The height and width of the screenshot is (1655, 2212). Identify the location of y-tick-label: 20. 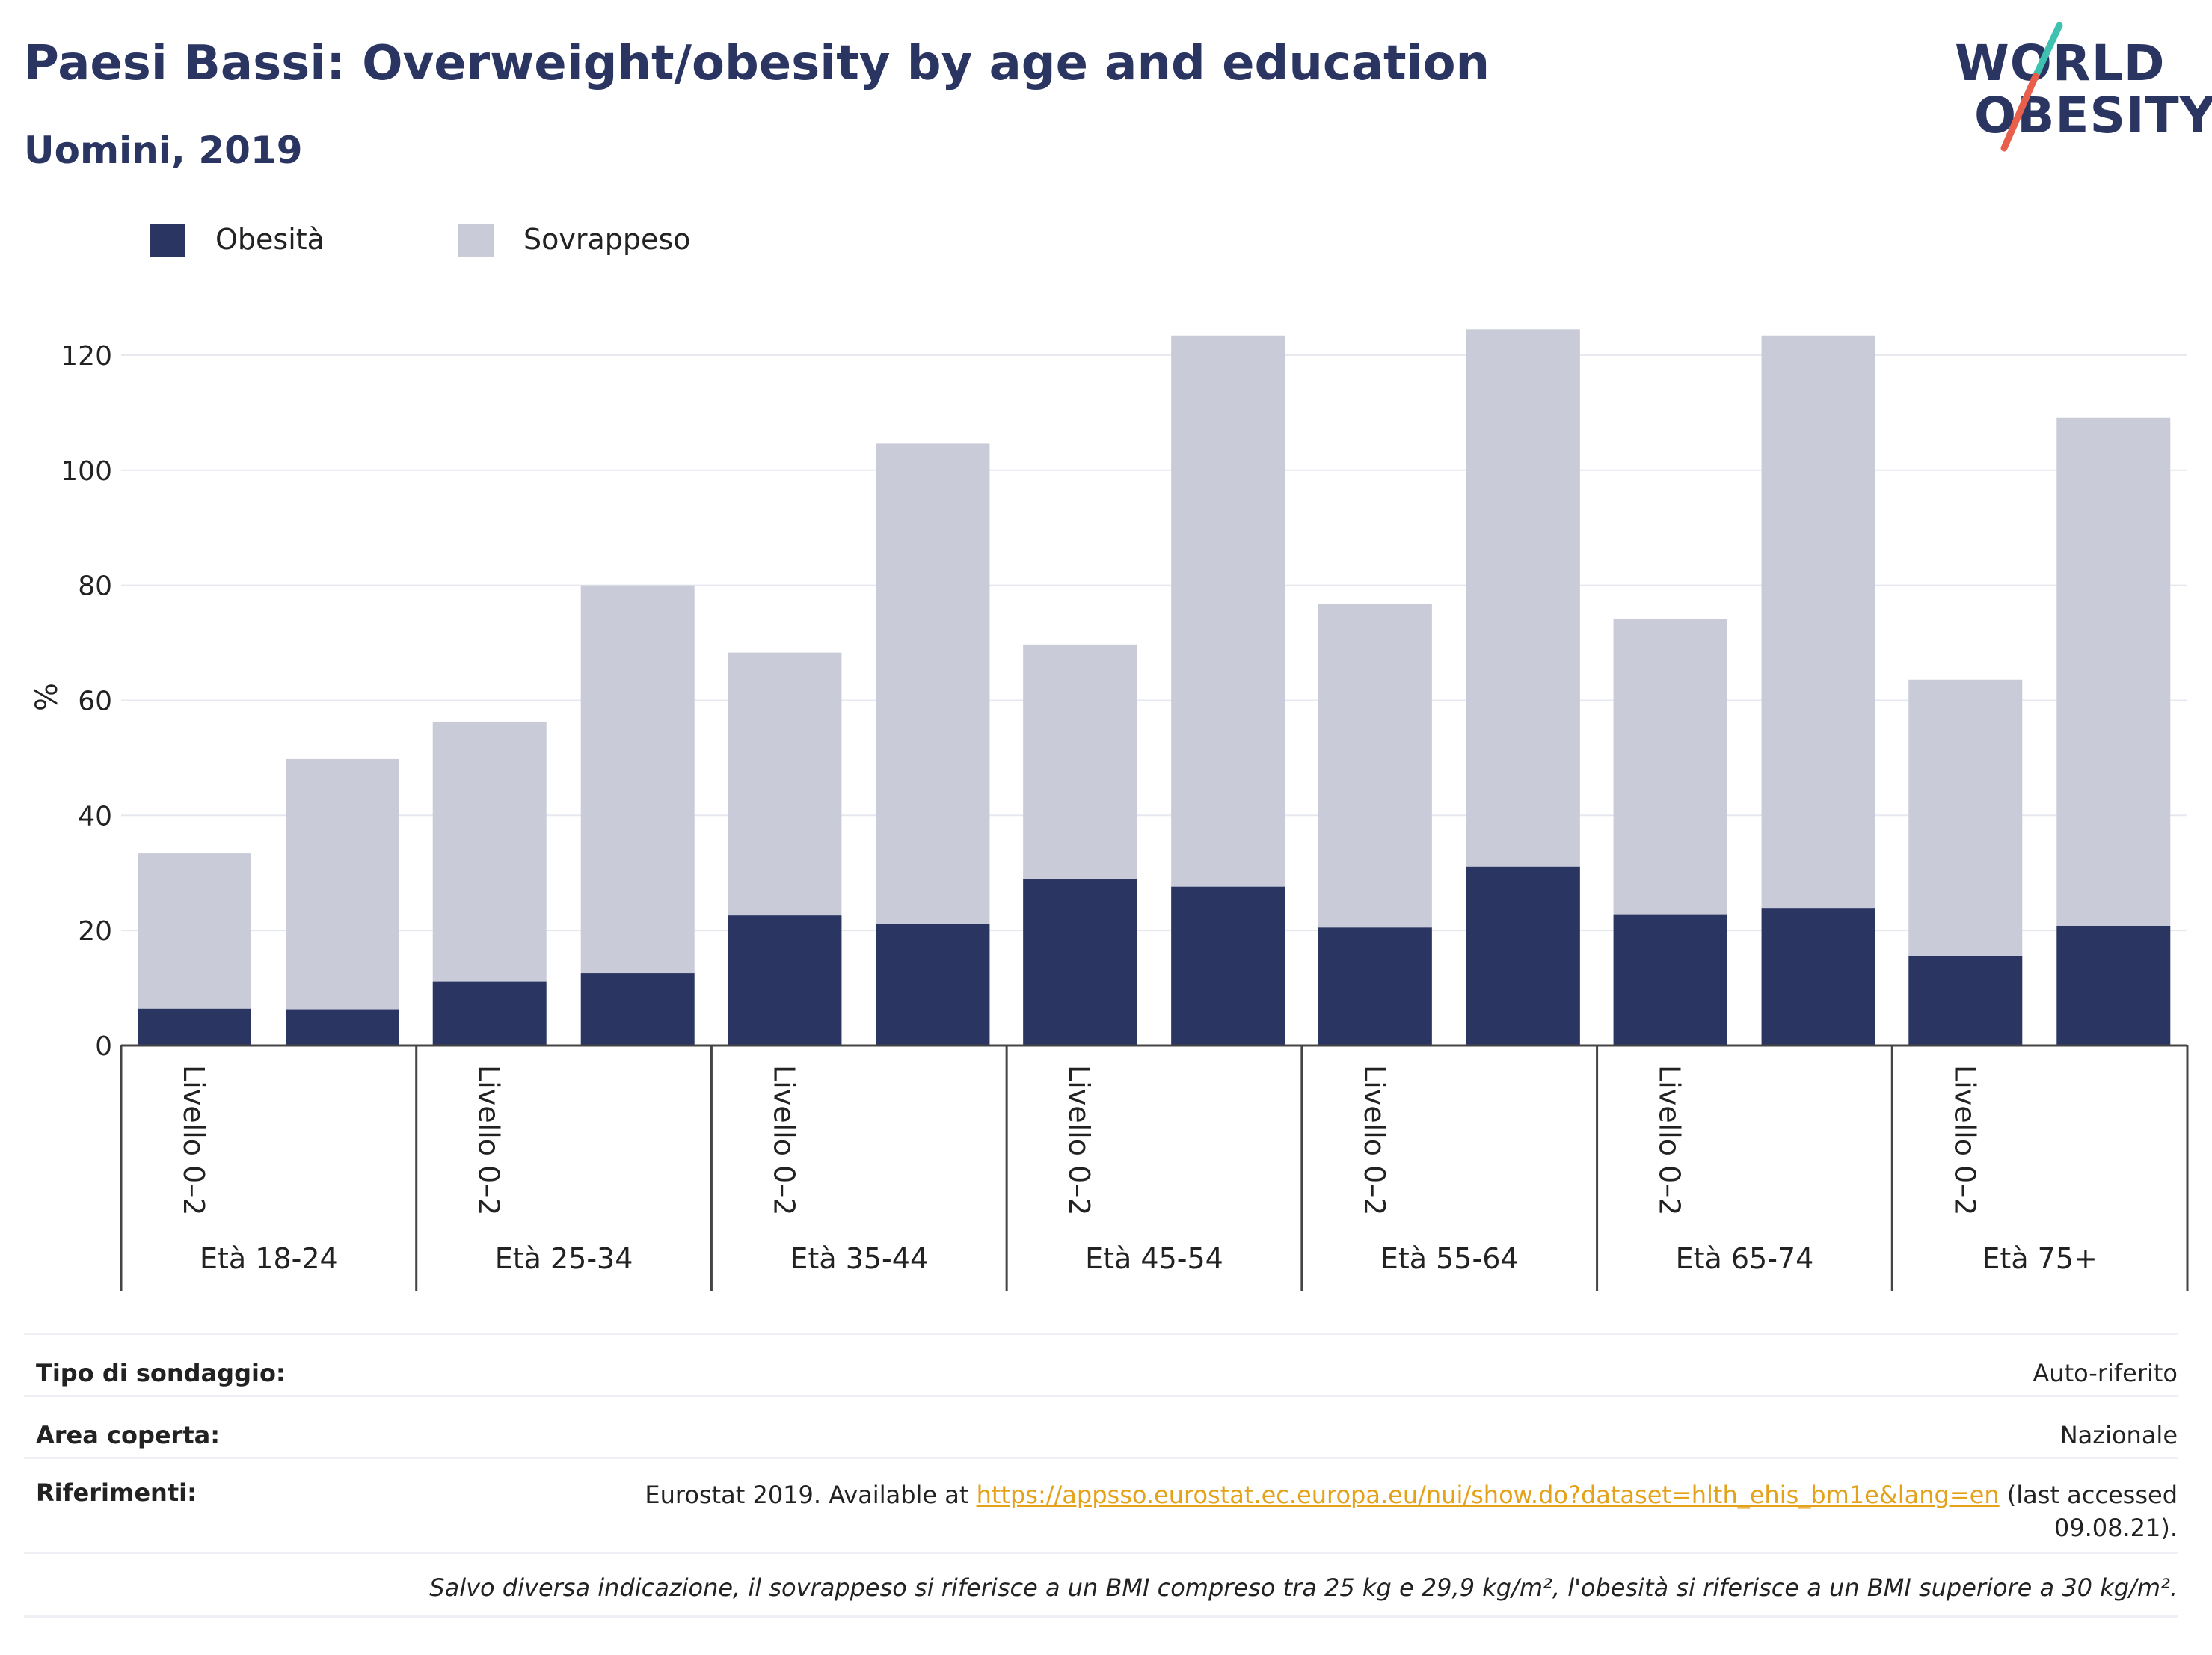
(95, 931).